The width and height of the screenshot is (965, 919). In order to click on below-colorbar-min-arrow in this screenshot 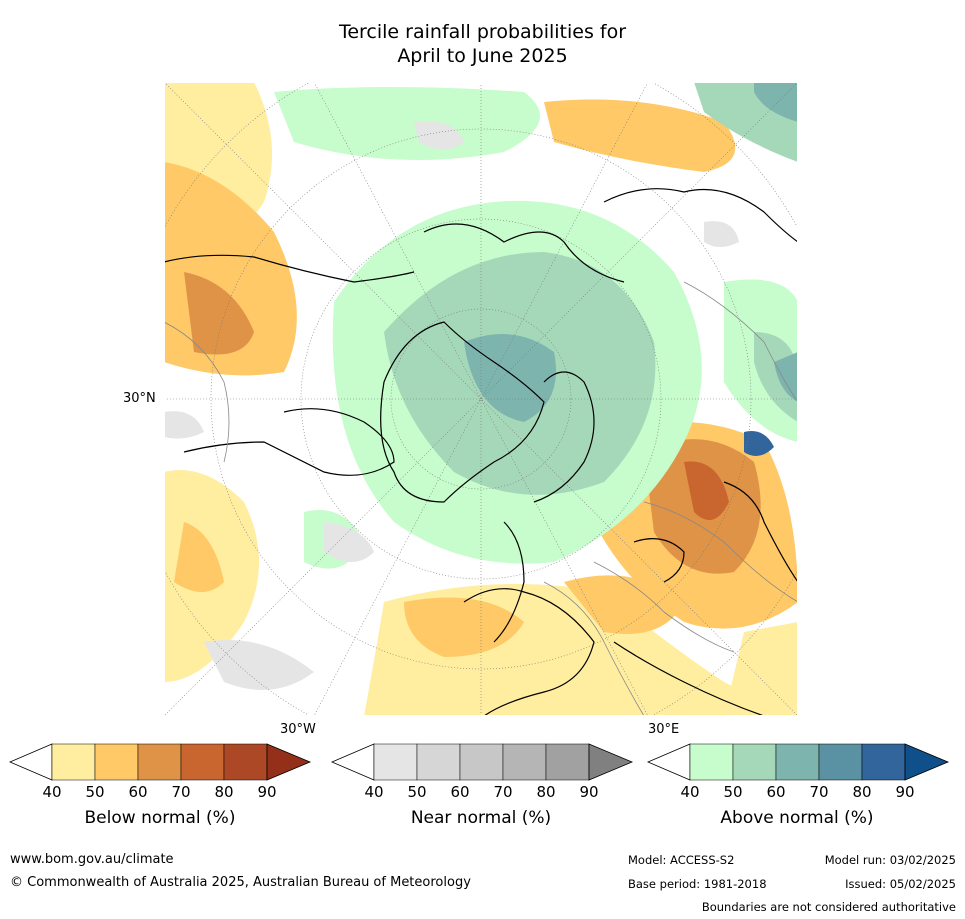, I will do `click(30, 762)`.